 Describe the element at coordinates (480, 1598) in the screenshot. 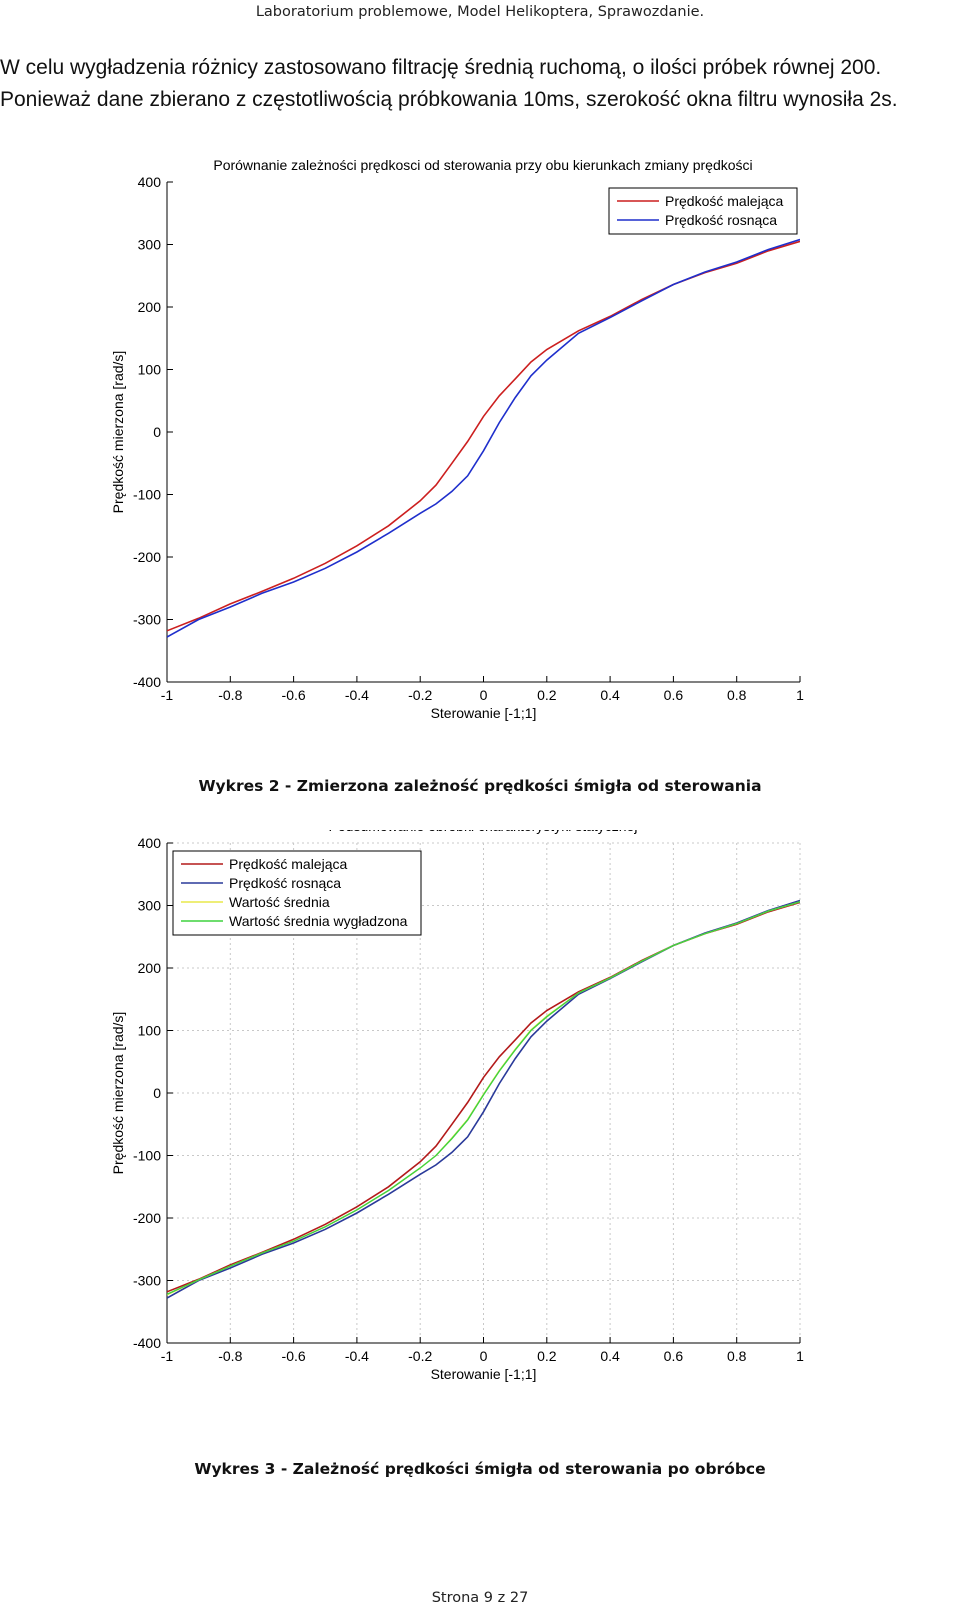

I see `page-footer: Strona 9 z 27` at that location.